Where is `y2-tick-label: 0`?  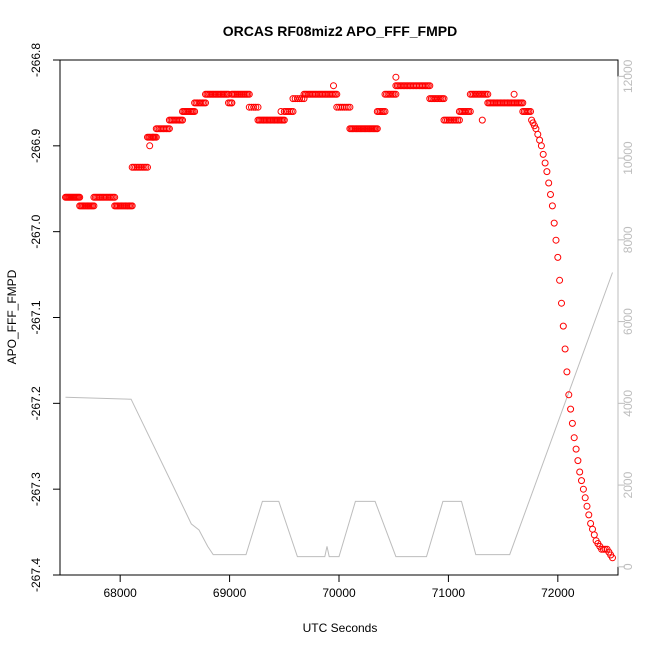
y2-tick-label: 0 is located at coordinates (628, 566).